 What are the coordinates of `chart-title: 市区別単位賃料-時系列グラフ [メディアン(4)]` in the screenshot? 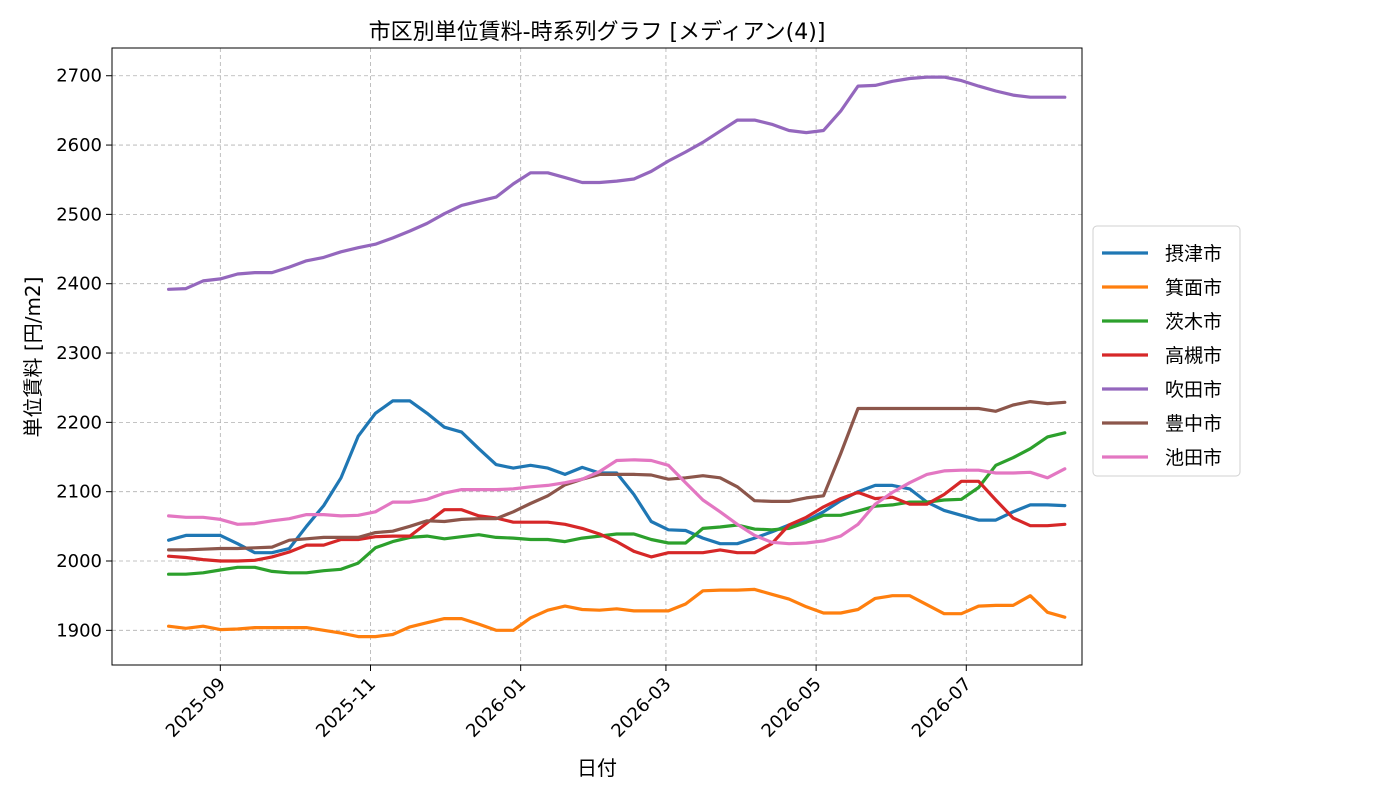 It's located at (597, 32).